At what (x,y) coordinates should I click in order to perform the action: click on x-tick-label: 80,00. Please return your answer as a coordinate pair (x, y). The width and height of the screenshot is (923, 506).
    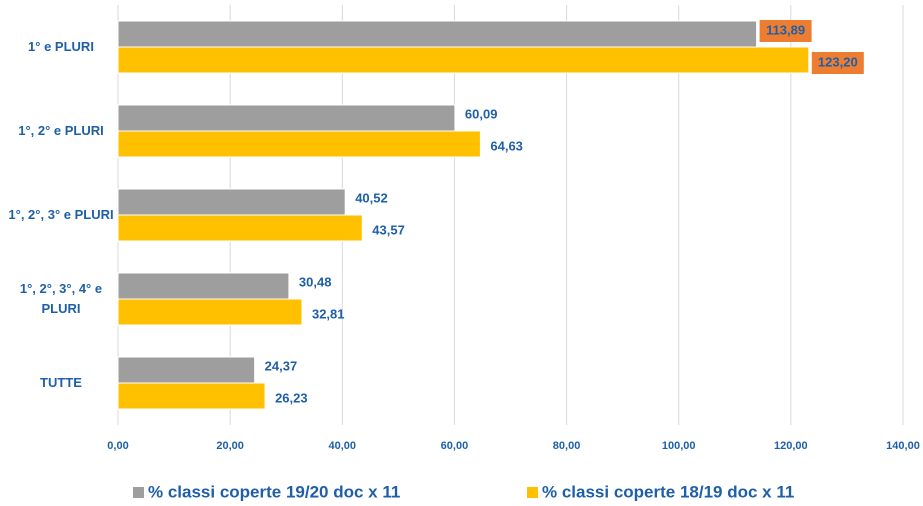
    Looking at the image, I should click on (567, 446).